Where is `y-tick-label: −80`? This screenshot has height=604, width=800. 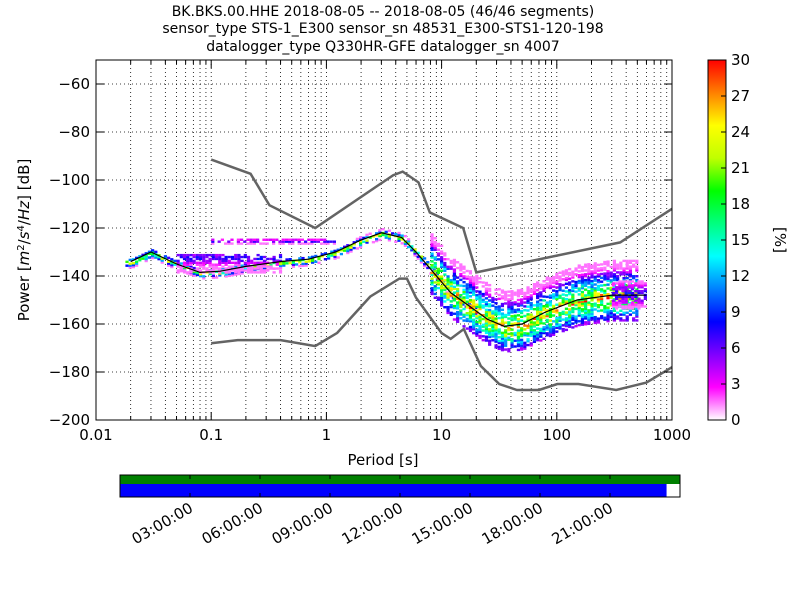
y-tick-label: −80 is located at coordinates (74, 132).